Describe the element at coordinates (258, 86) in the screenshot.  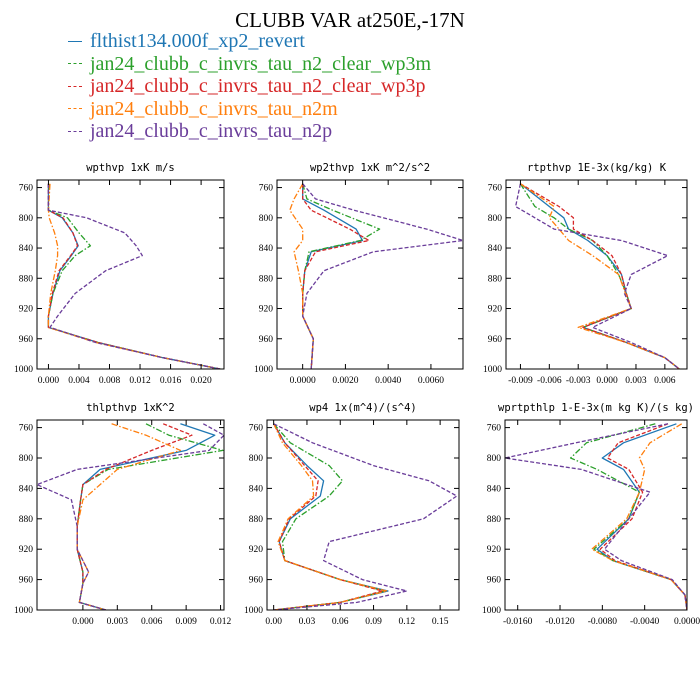
I see `legend-label: jan24_clubb_c_invrs_tau_n2_clear_wp3p` at that location.